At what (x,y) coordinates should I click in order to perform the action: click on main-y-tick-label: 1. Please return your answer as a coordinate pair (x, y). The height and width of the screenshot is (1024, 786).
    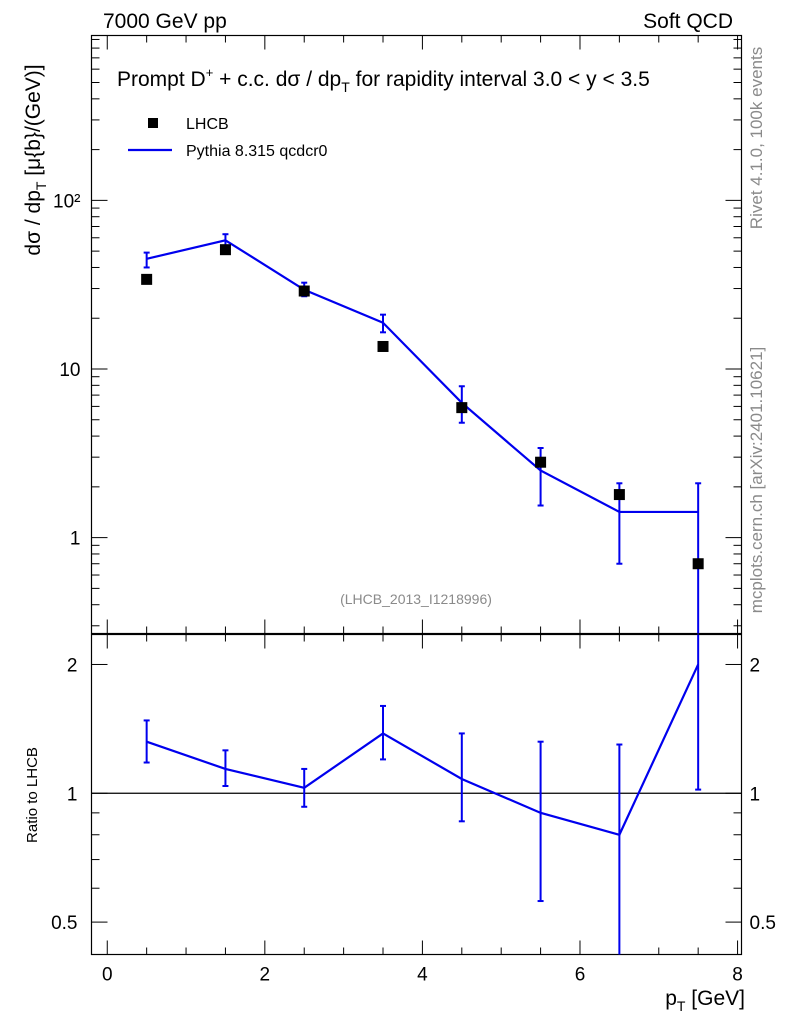
    Looking at the image, I should click on (75, 539).